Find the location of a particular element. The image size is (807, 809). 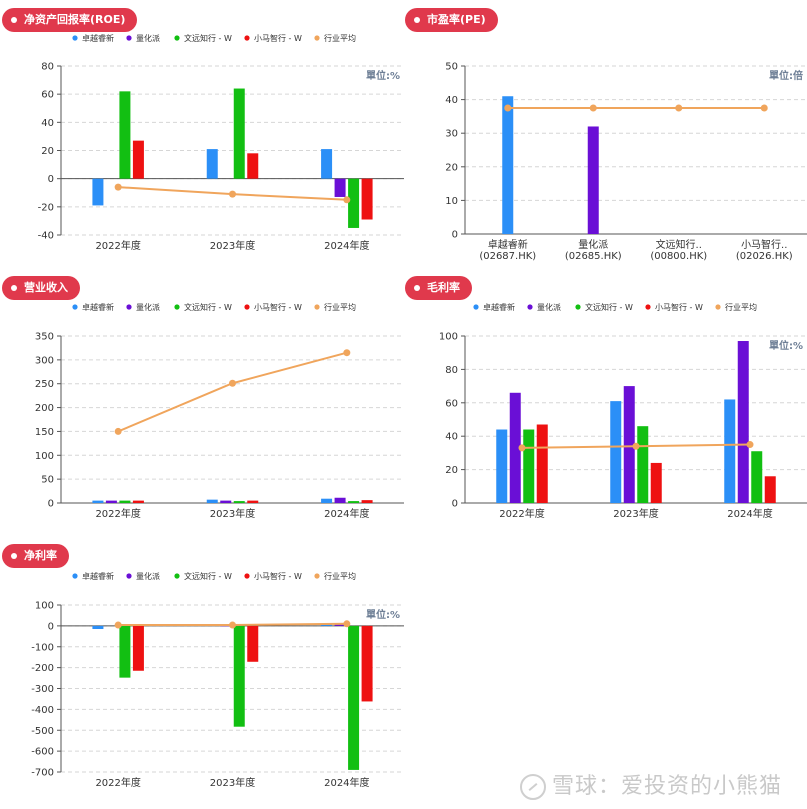

gm-xtick-label-0-0: 2022年度 is located at coordinates (521, 513).